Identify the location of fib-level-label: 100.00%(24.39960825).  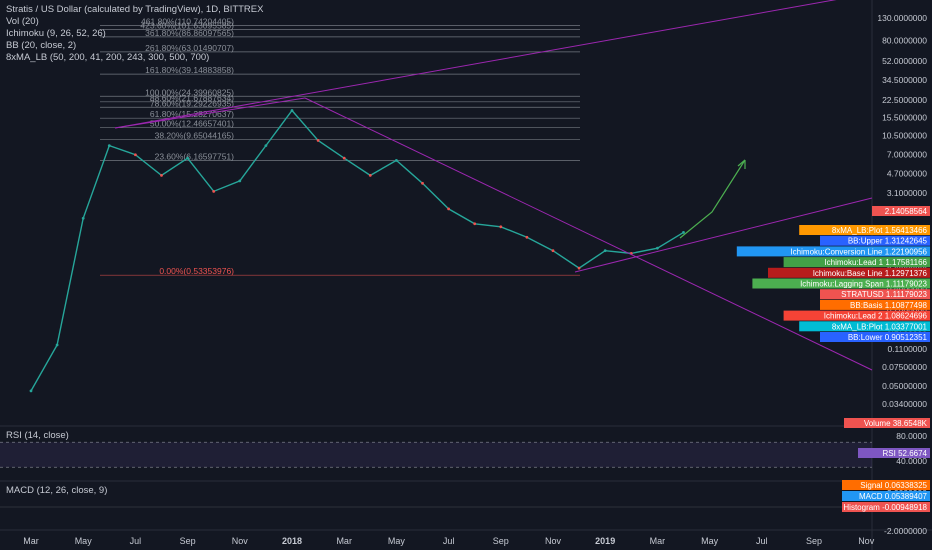
(189, 92).